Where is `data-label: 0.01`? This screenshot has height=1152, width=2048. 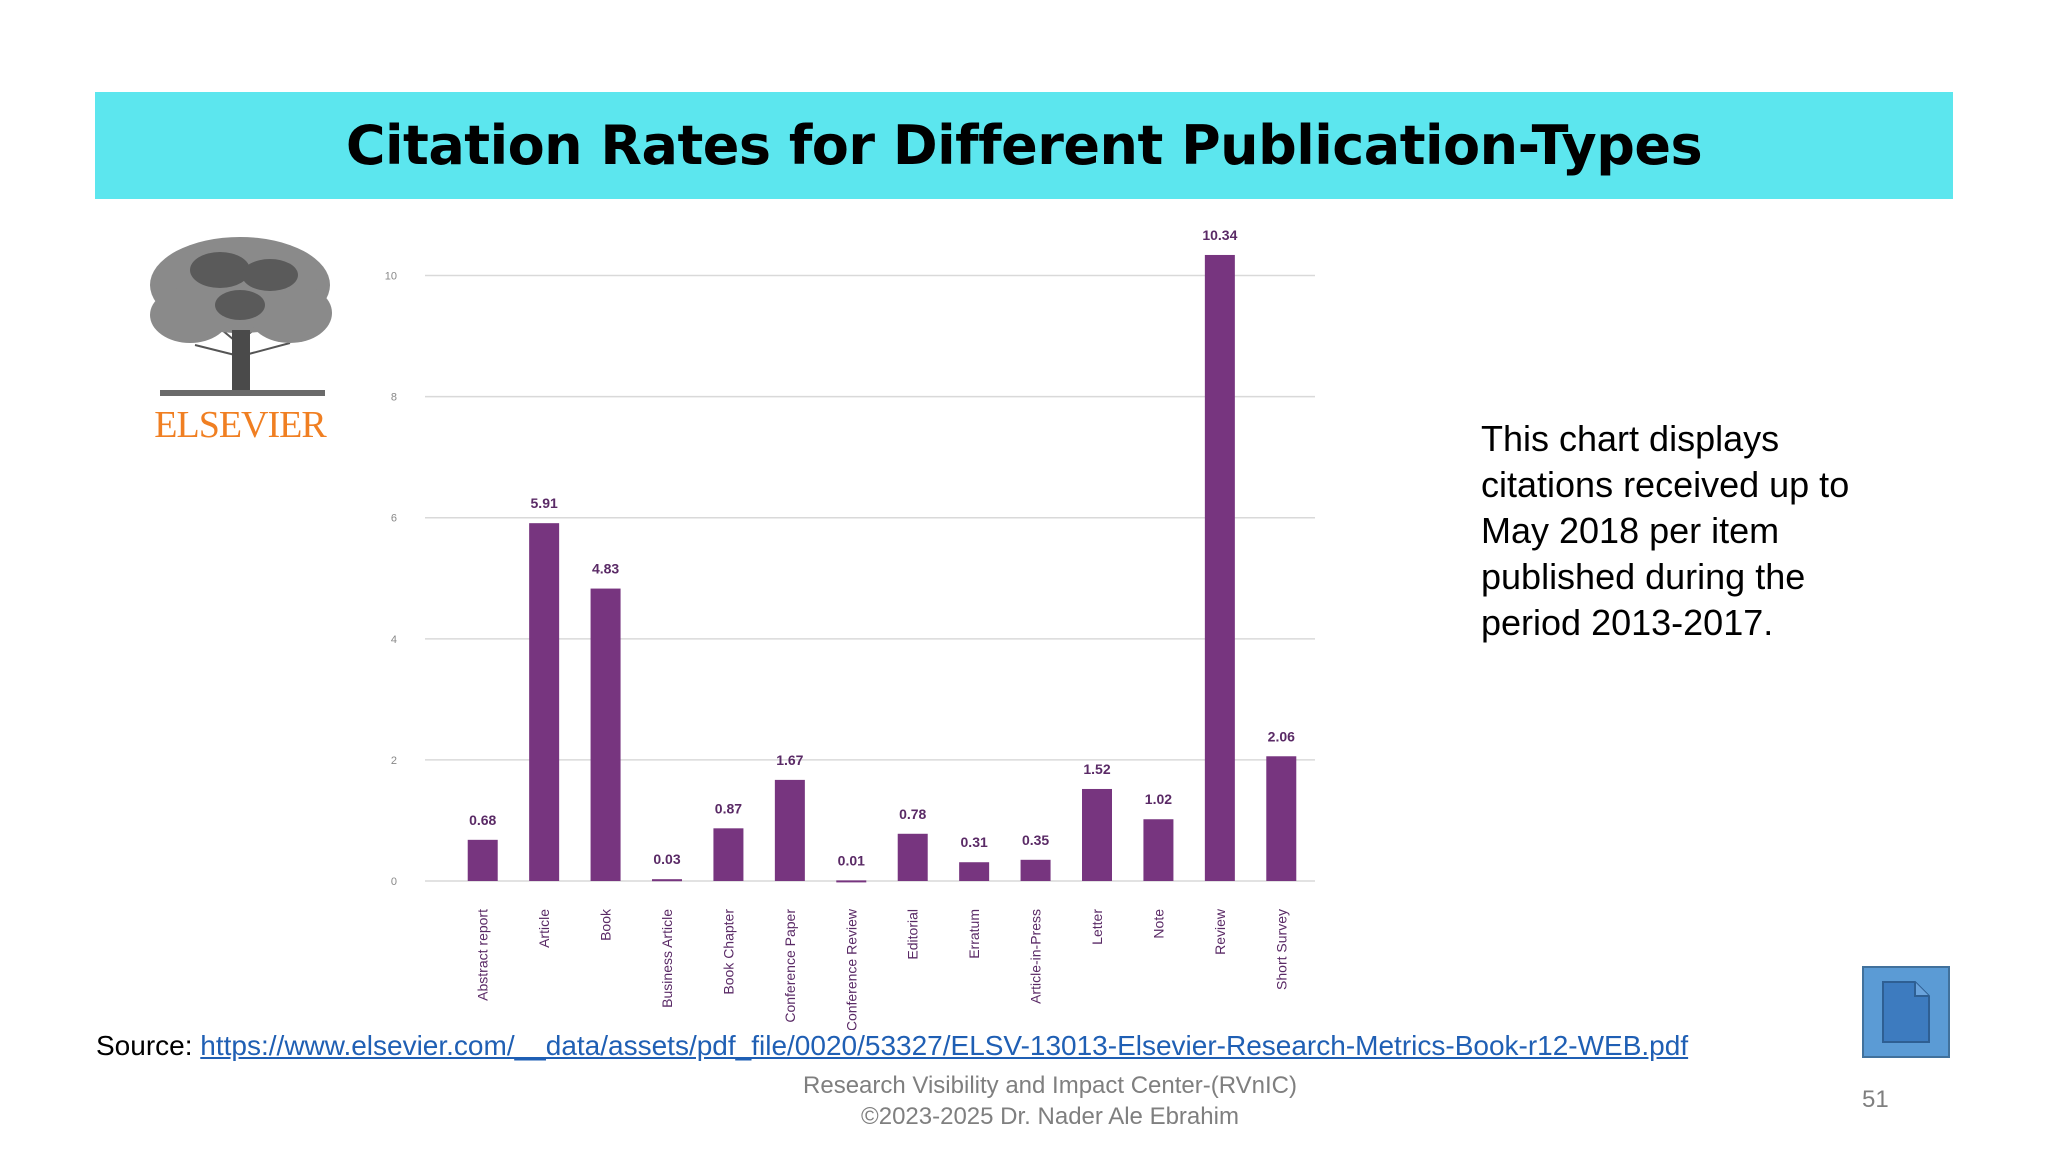
data-label: 0.01 is located at coordinates (851, 860).